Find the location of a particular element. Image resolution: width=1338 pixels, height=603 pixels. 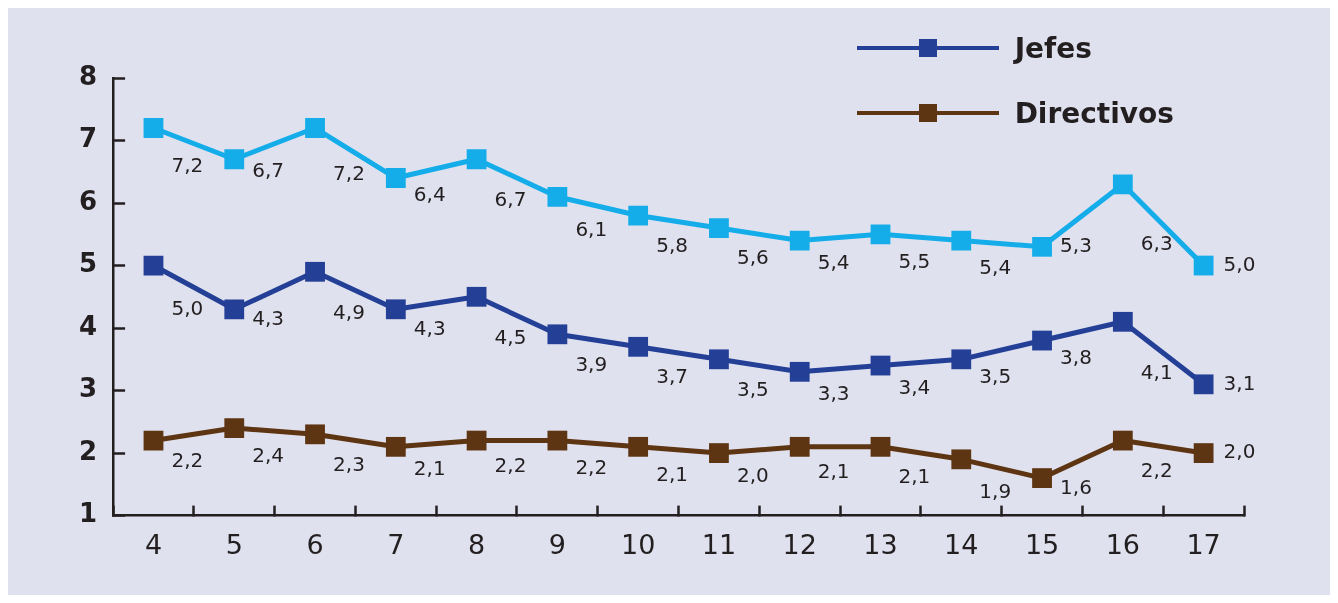

data-label: 4,1 is located at coordinates (1156, 372).